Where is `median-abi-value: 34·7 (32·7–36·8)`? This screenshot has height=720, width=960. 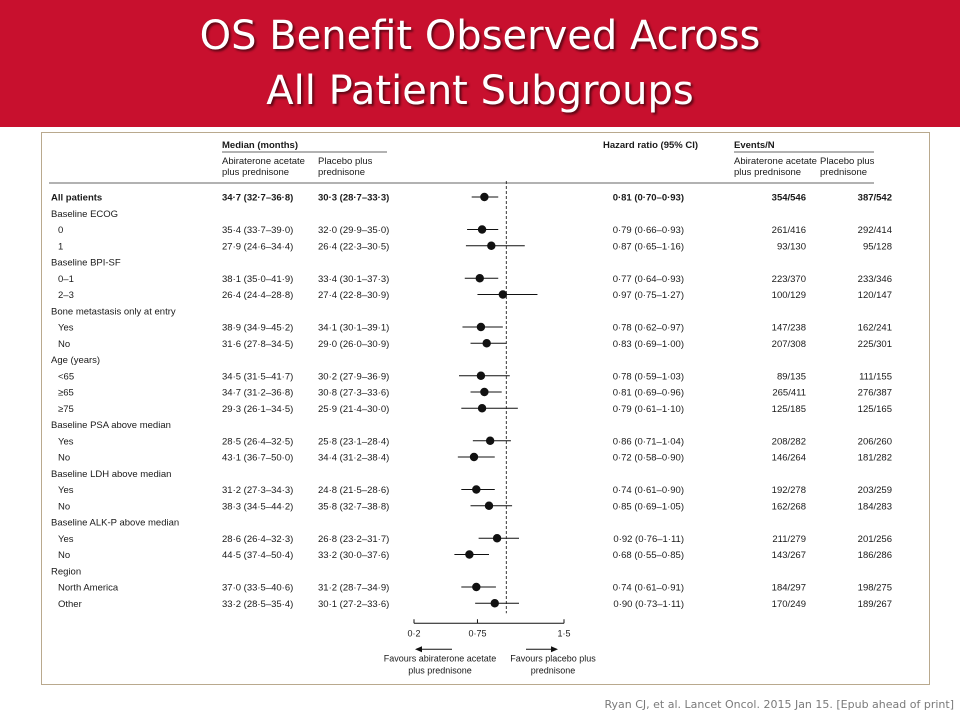 median-abi-value: 34·7 (32·7–36·8) is located at coordinates (257, 198).